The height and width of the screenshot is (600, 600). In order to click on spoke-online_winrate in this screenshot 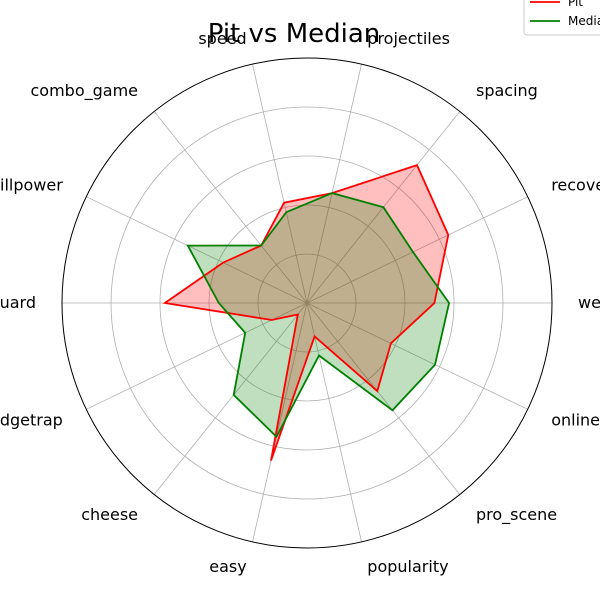, I will do `click(417, 356)`.